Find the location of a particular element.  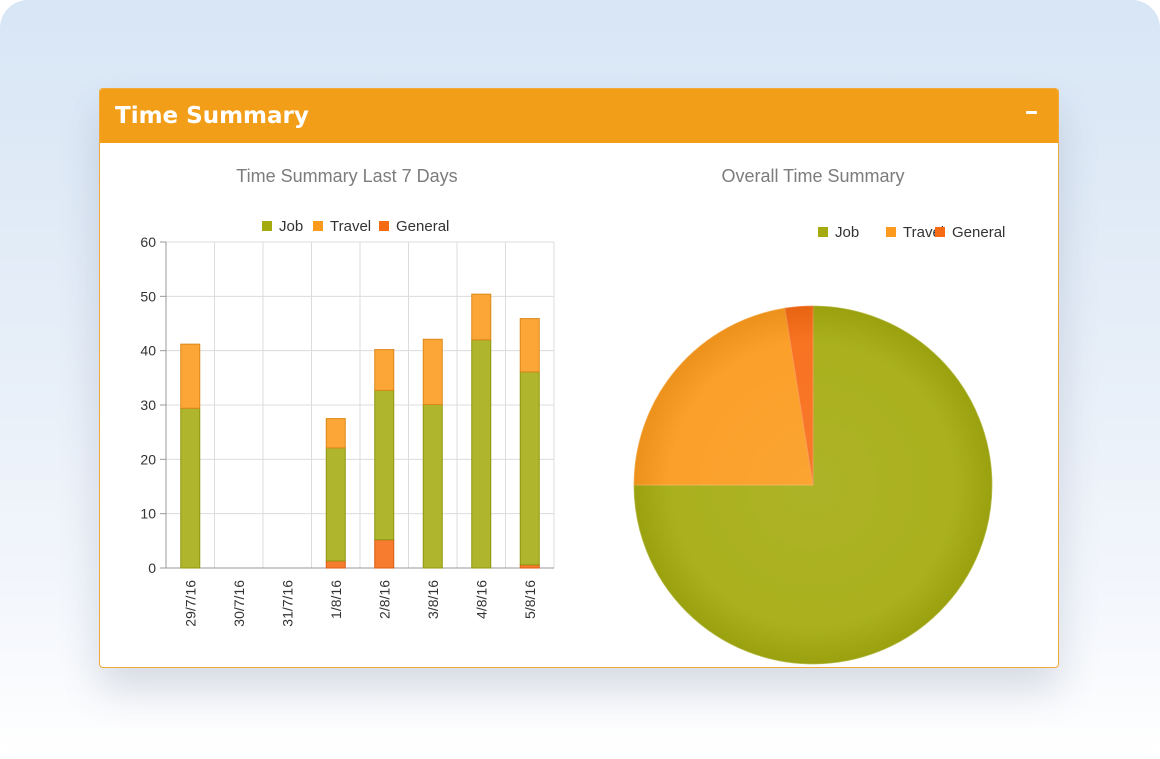

y-tick-label: 0 is located at coordinates (152, 568).